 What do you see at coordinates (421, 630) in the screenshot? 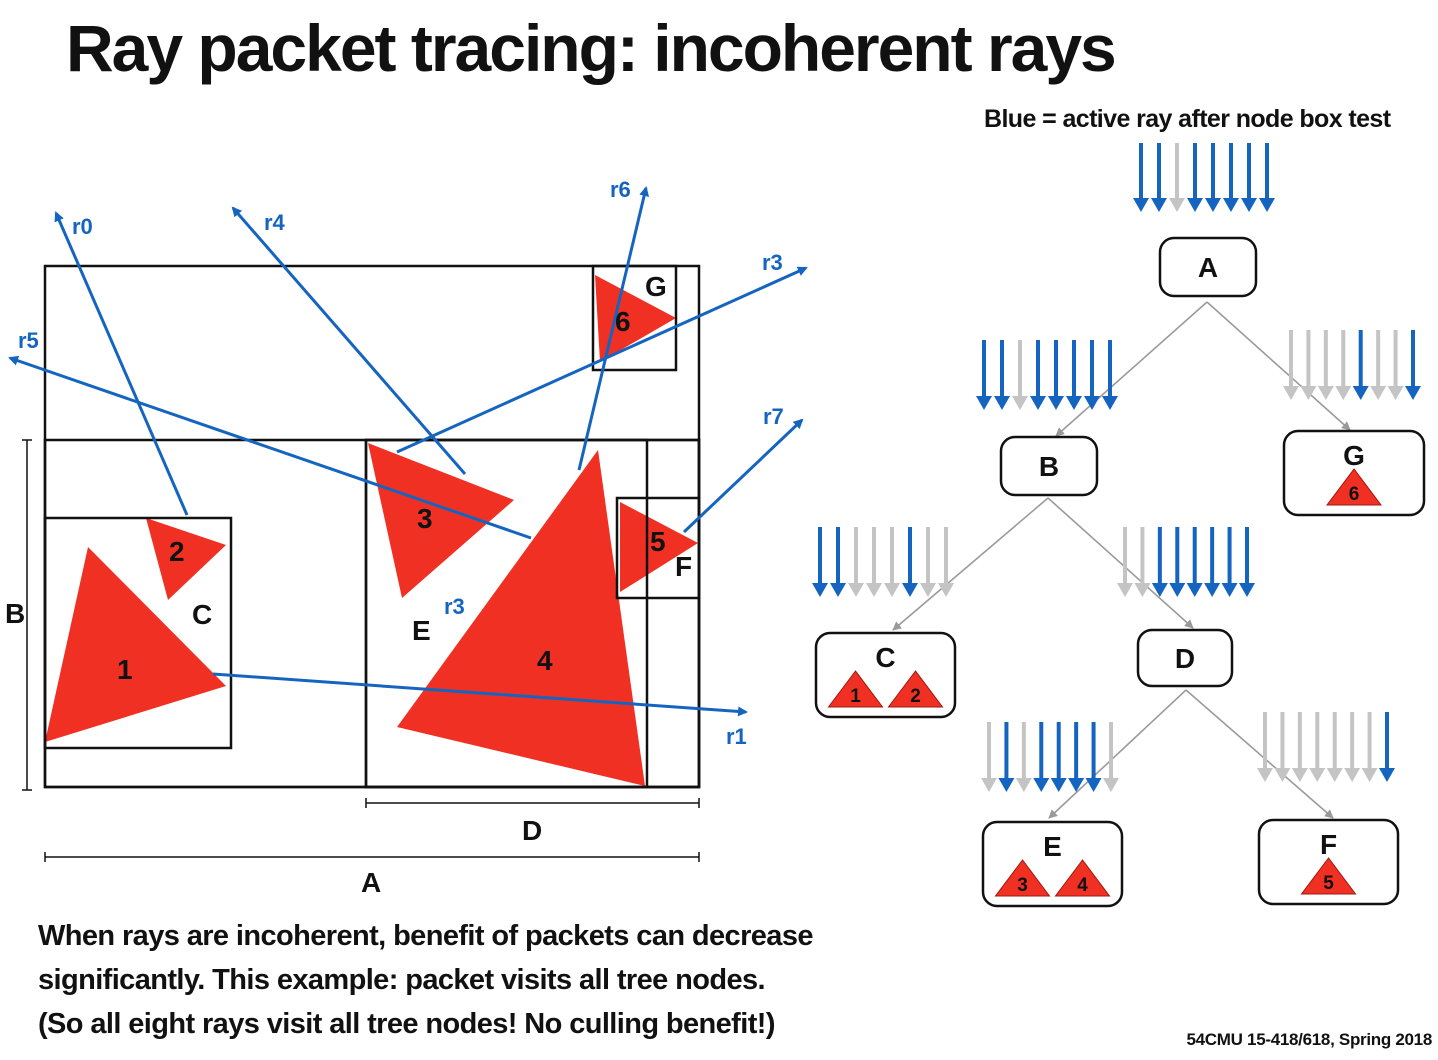
I see `box-label-e: E` at bounding box center [421, 630].